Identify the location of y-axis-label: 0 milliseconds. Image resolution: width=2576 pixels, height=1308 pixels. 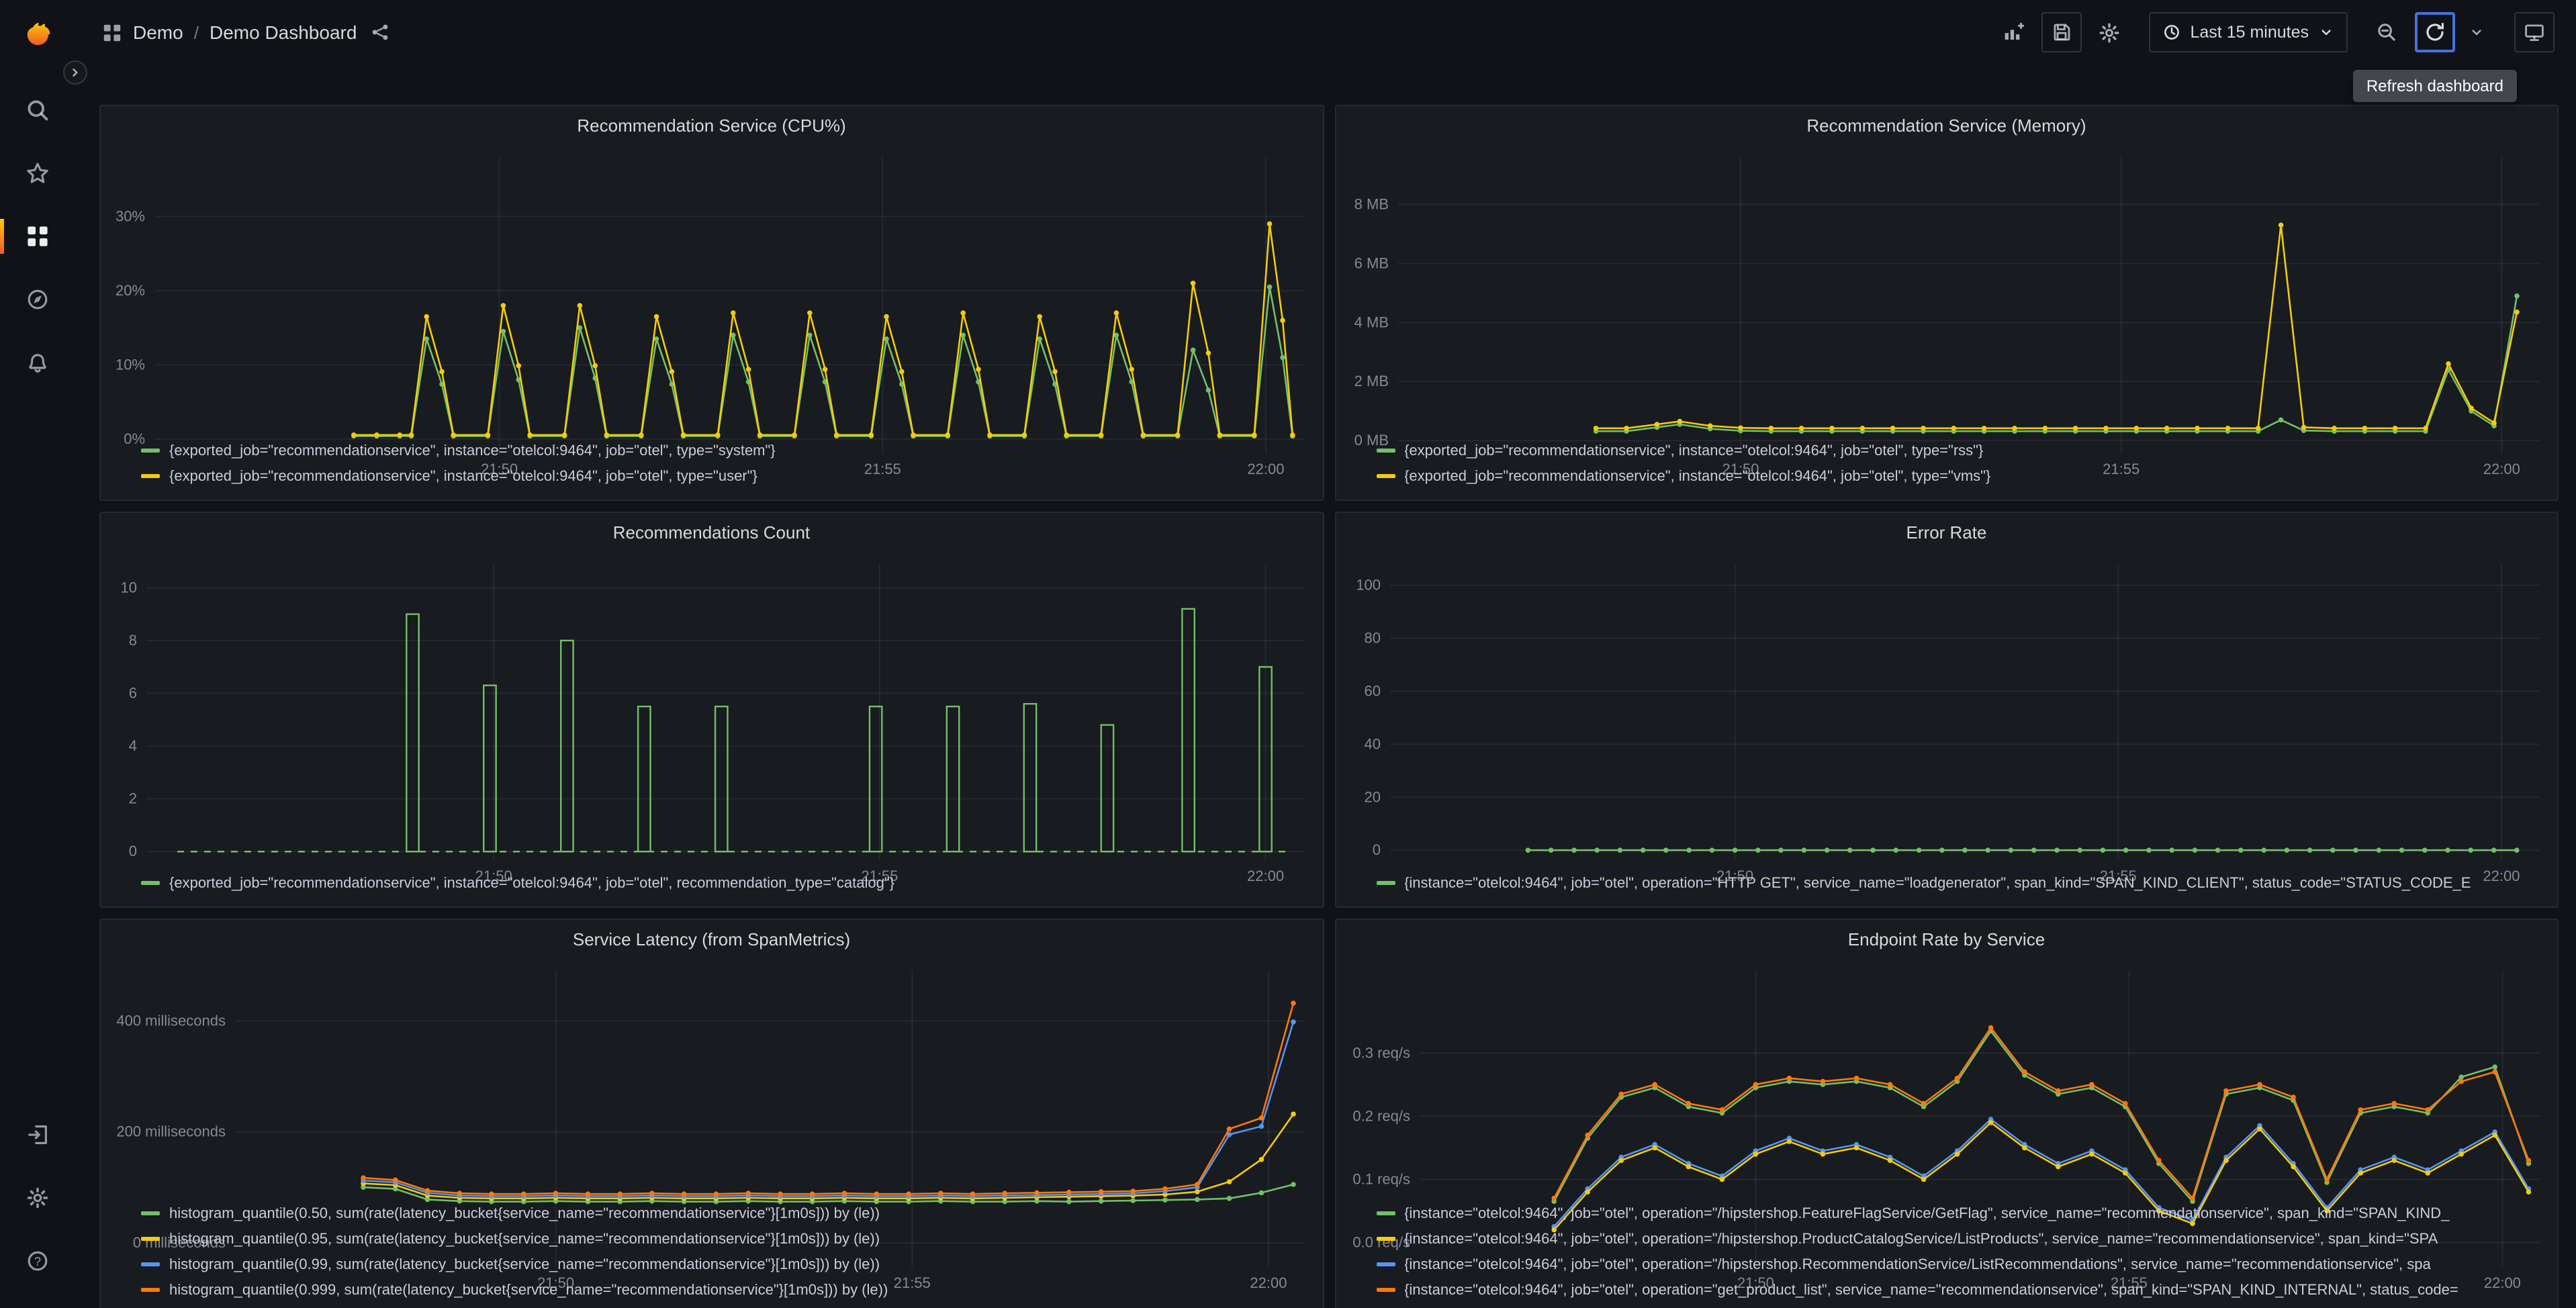
(179, 1242).